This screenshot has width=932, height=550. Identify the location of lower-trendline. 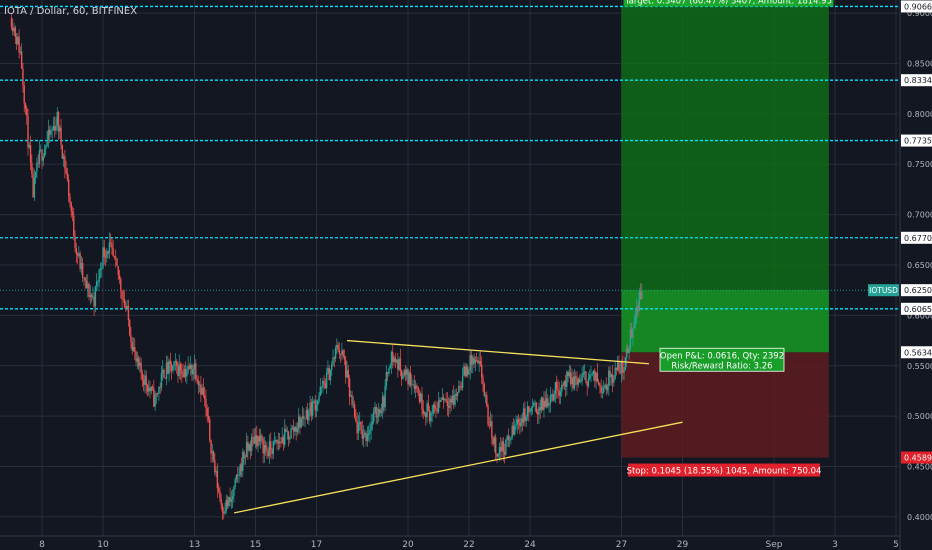
(458, 467).